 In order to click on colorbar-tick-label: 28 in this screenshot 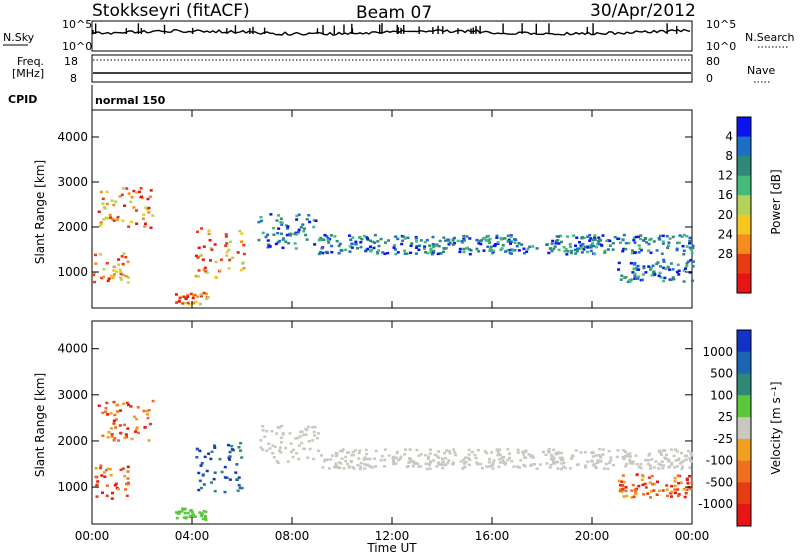, I will do `click(725, 254)`.